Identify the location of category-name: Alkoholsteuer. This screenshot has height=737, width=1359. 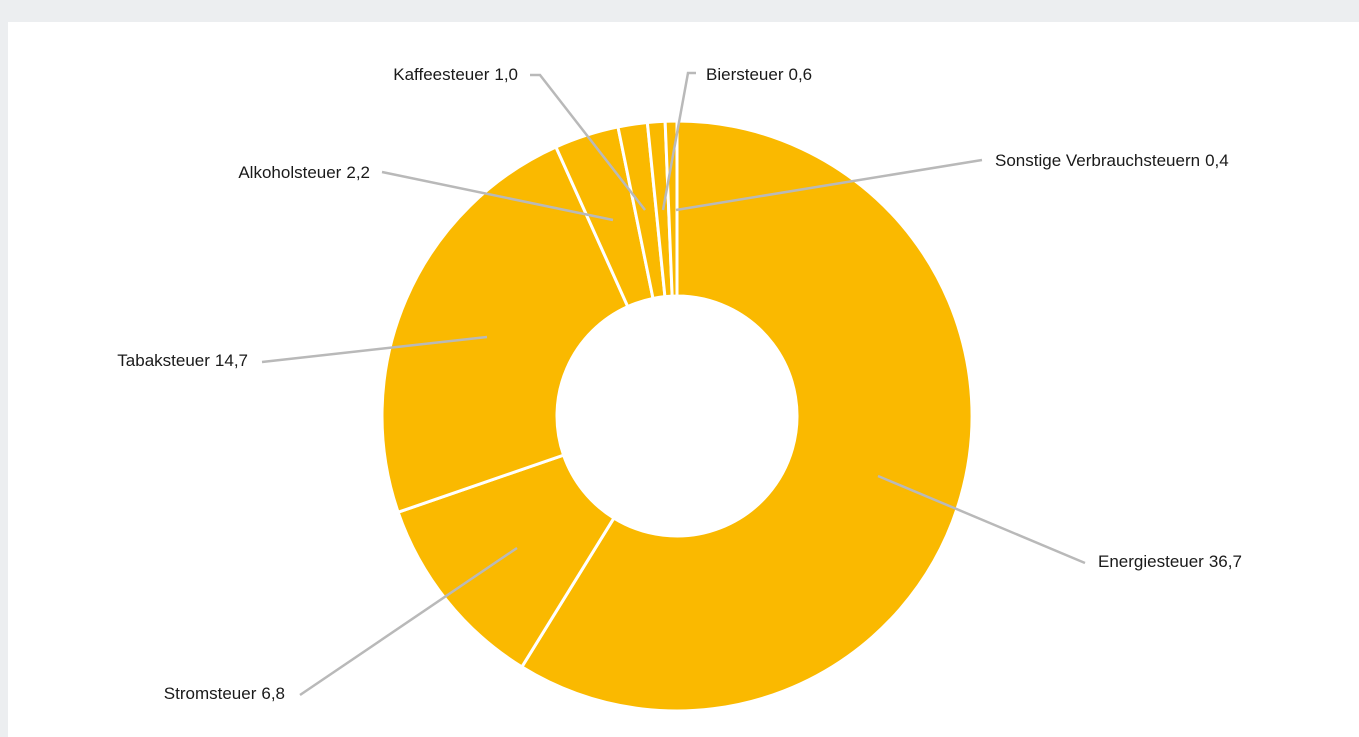
(289, 172).